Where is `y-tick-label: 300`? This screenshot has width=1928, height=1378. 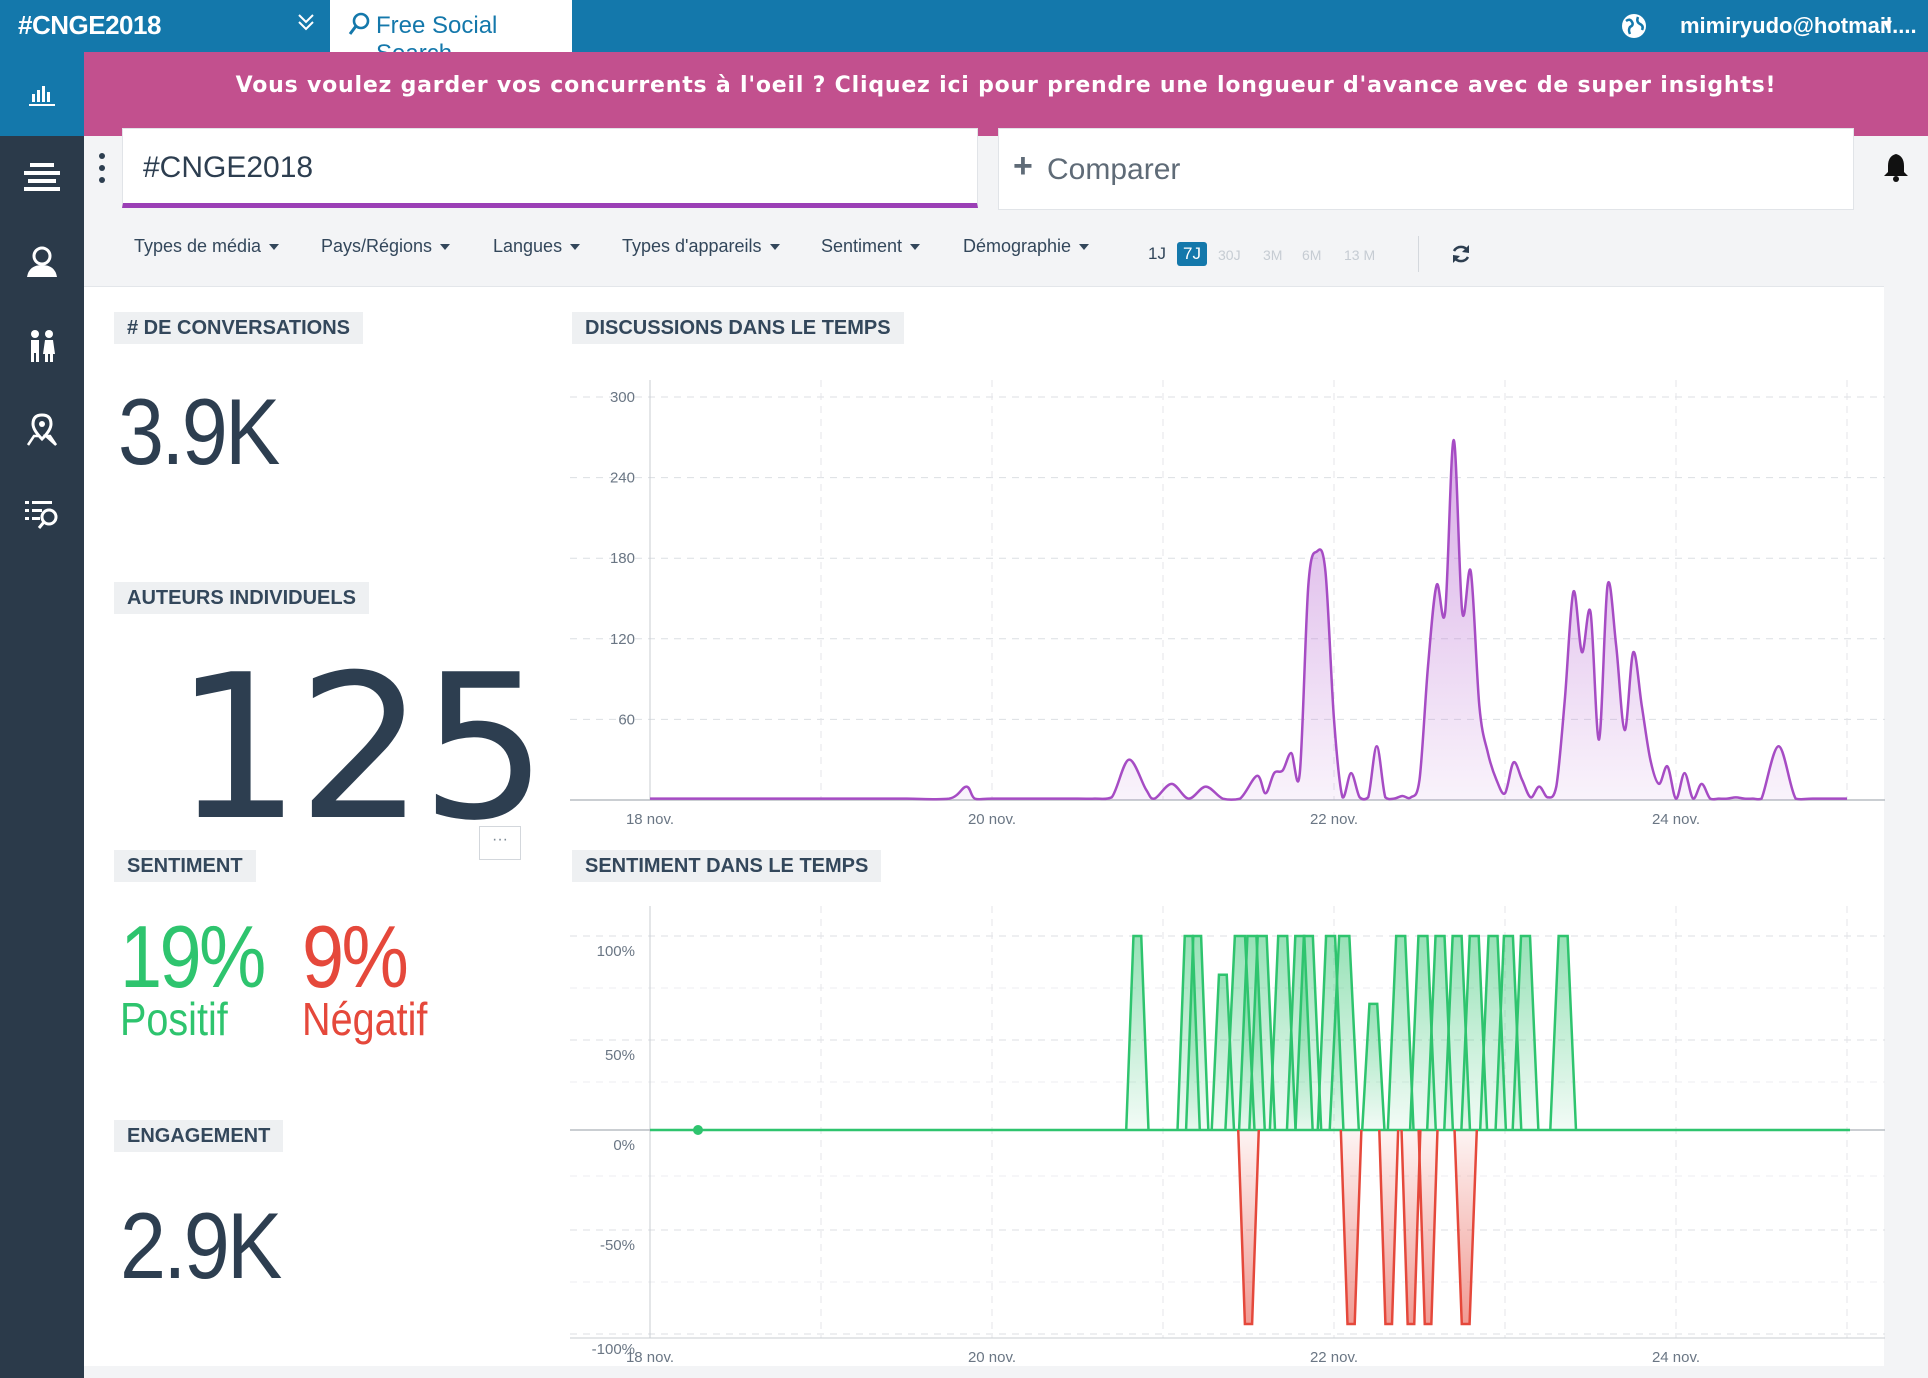
y-tick-label: 300 is located at coordinates (622, 397).